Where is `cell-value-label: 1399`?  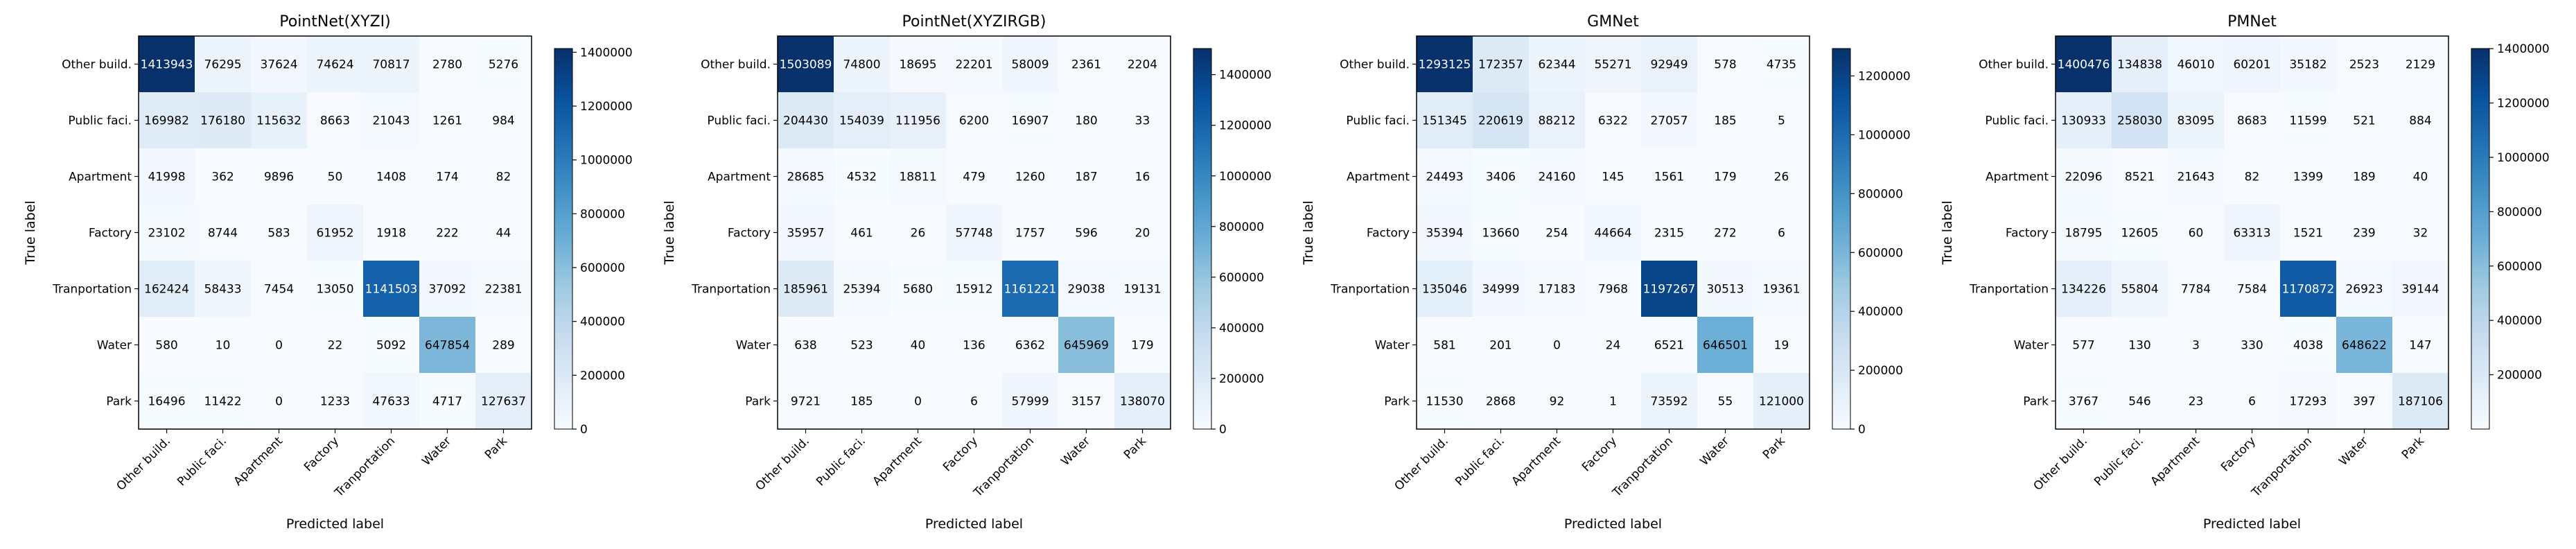
cell-value-label: 1399 is located at coordinates (2308, 178).